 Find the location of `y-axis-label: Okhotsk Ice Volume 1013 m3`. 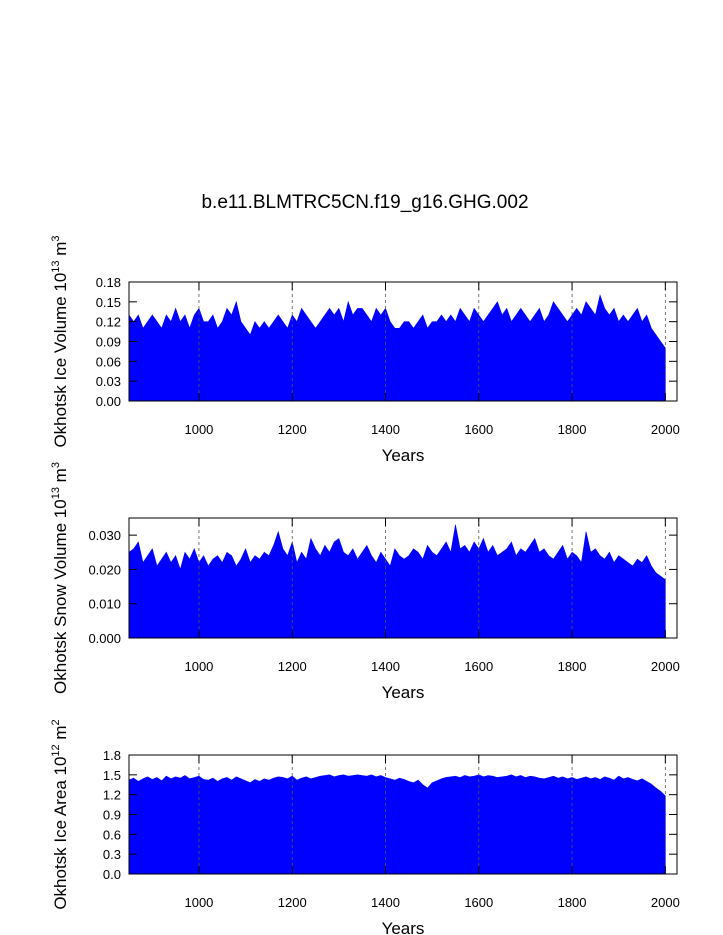

y-axis-label: Okhotsk Ice Volume 1013 m3 is located at coordinates (60, 341).